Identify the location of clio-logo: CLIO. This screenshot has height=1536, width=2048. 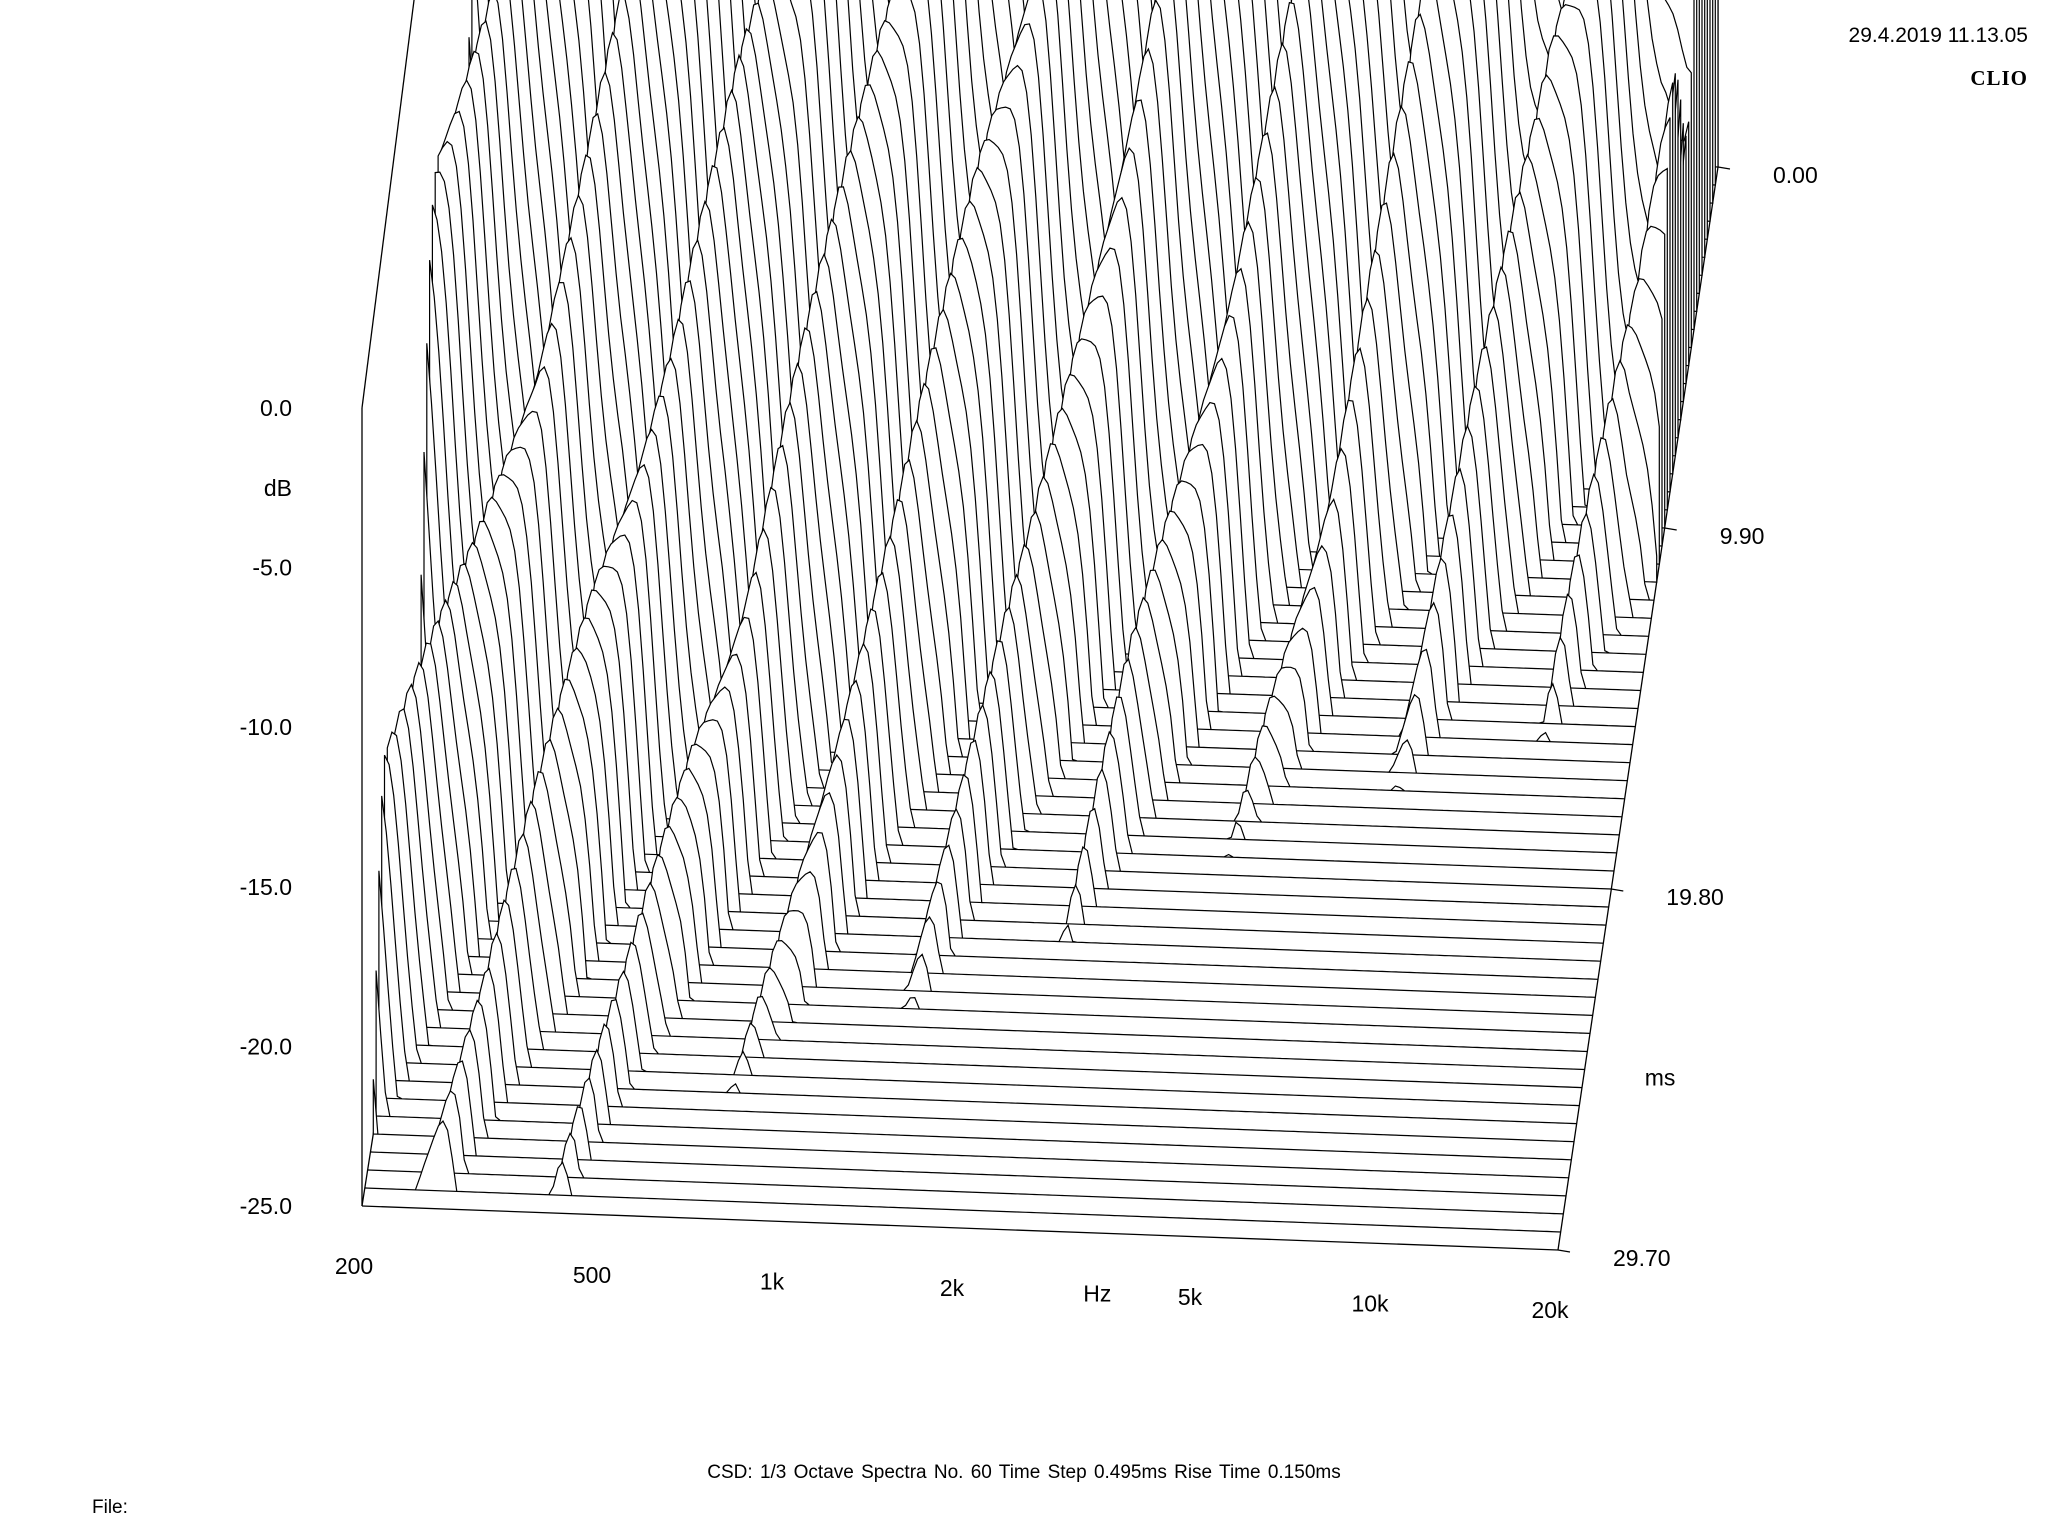
(1999, 78).